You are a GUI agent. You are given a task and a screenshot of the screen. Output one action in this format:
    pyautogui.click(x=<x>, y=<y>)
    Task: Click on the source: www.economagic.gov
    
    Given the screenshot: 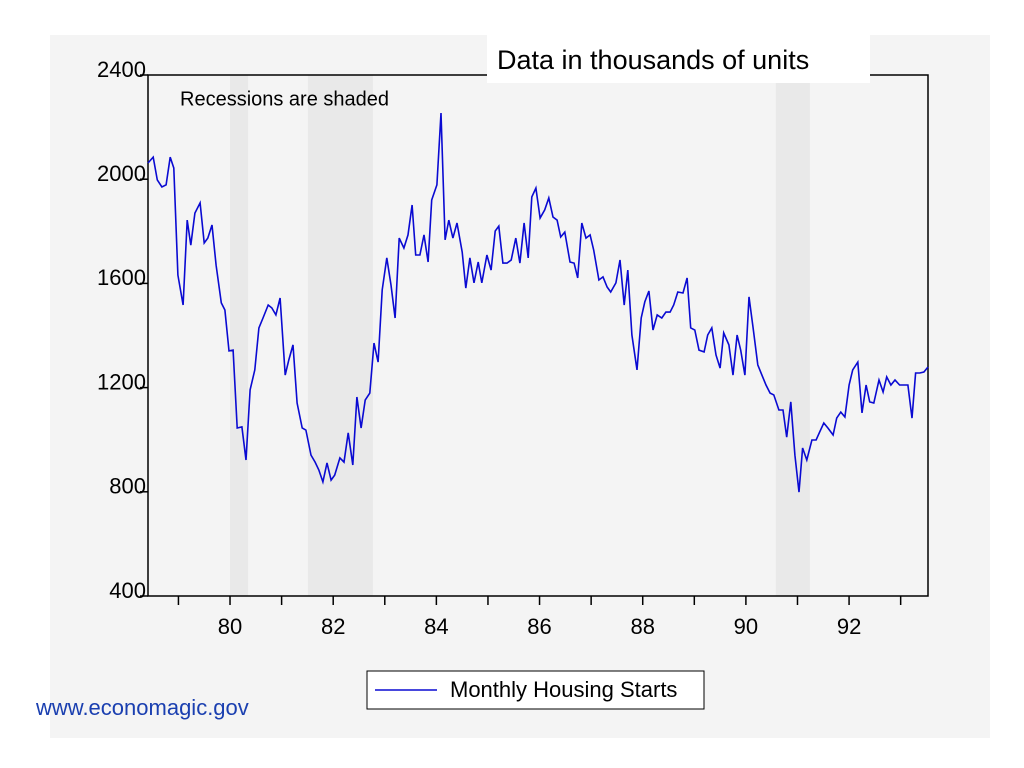 What is the action you would take?
    pyautogui.click(x=142, y=707)
    